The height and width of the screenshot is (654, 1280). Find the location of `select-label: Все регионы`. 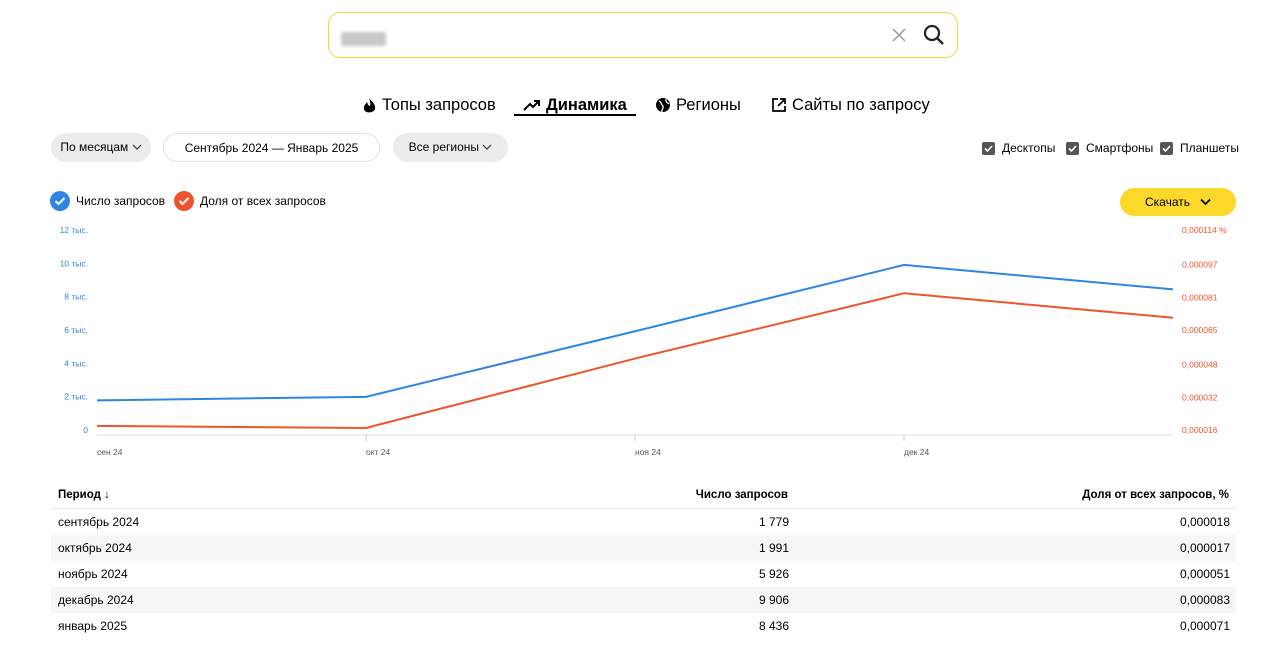

select-label: Все регионы is located at coordinates (444, 147).